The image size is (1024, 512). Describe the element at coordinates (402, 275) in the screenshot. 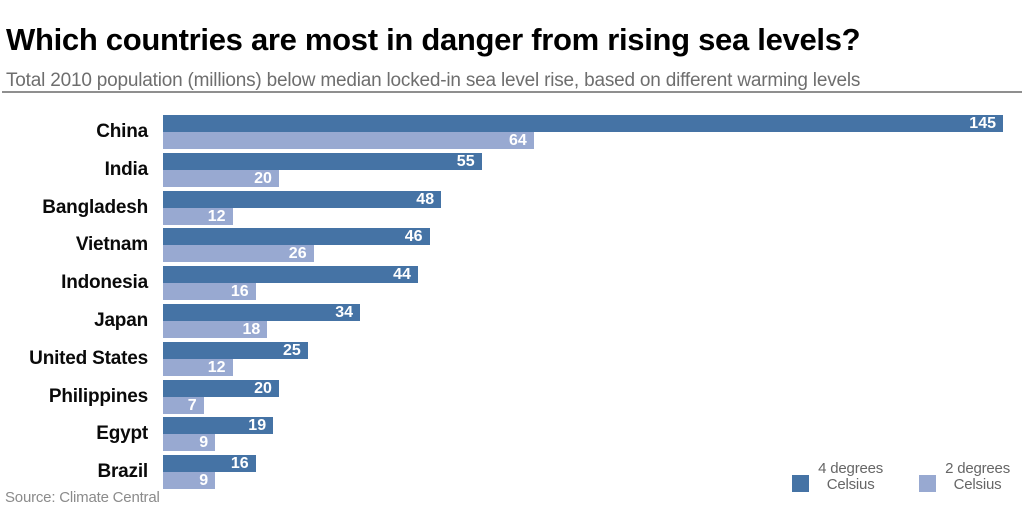

I see `bar-value-label: 44` at that location.